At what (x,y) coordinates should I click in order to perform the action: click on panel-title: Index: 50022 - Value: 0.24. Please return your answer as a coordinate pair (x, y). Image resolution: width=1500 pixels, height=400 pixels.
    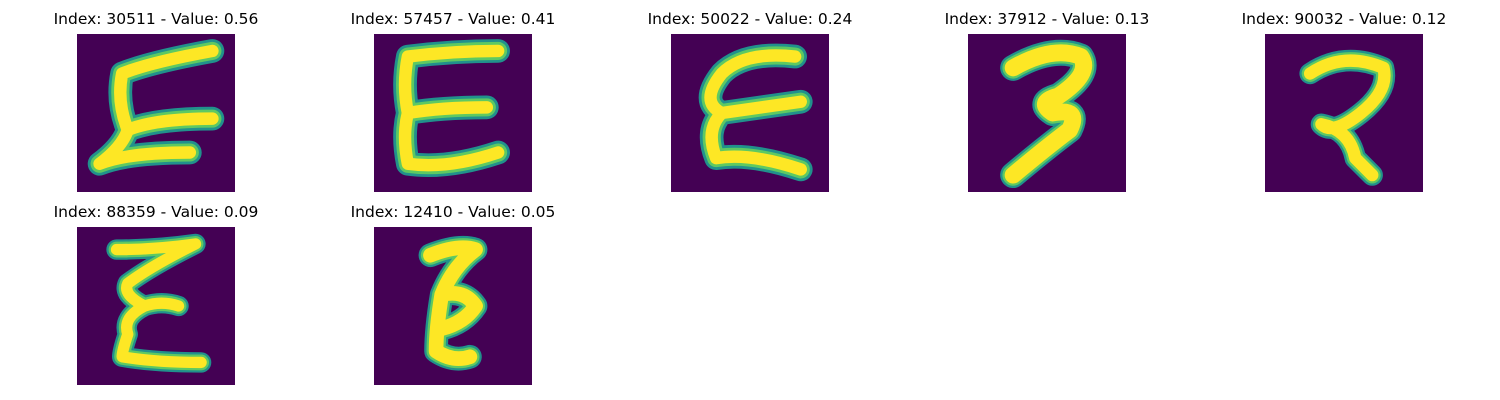
    Looking at the image, I should click on (750, 19).